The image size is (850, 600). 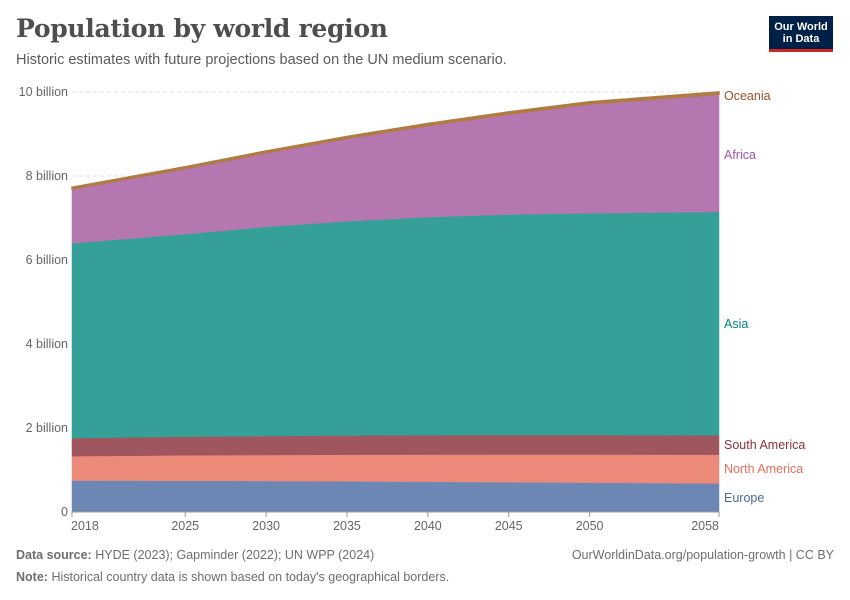 What do you see at coordinates (64, 512) in the screenshot?
I see `y-tick-label: 0` at bounding box center [64, 512].